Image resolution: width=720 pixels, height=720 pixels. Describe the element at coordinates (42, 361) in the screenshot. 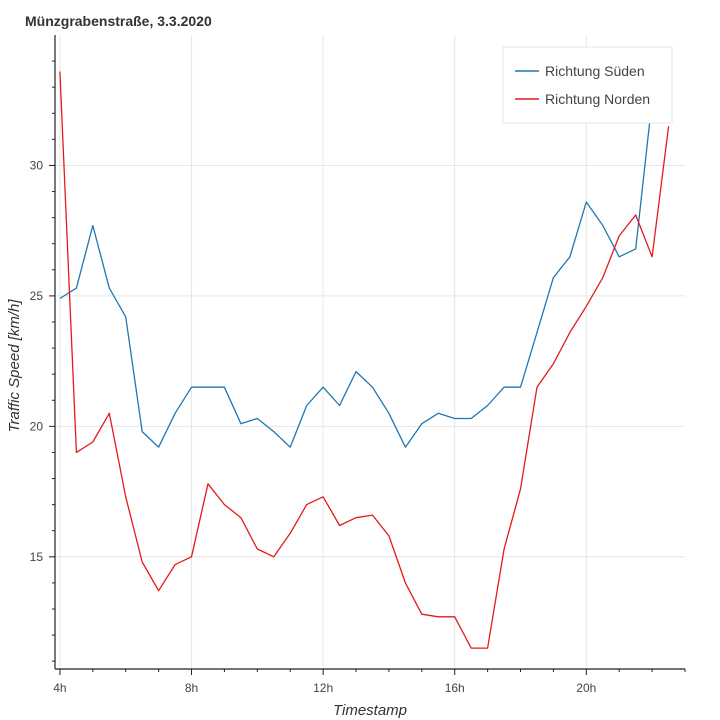

I see `y-axis-ticks: 15 20 25 30` at that location.